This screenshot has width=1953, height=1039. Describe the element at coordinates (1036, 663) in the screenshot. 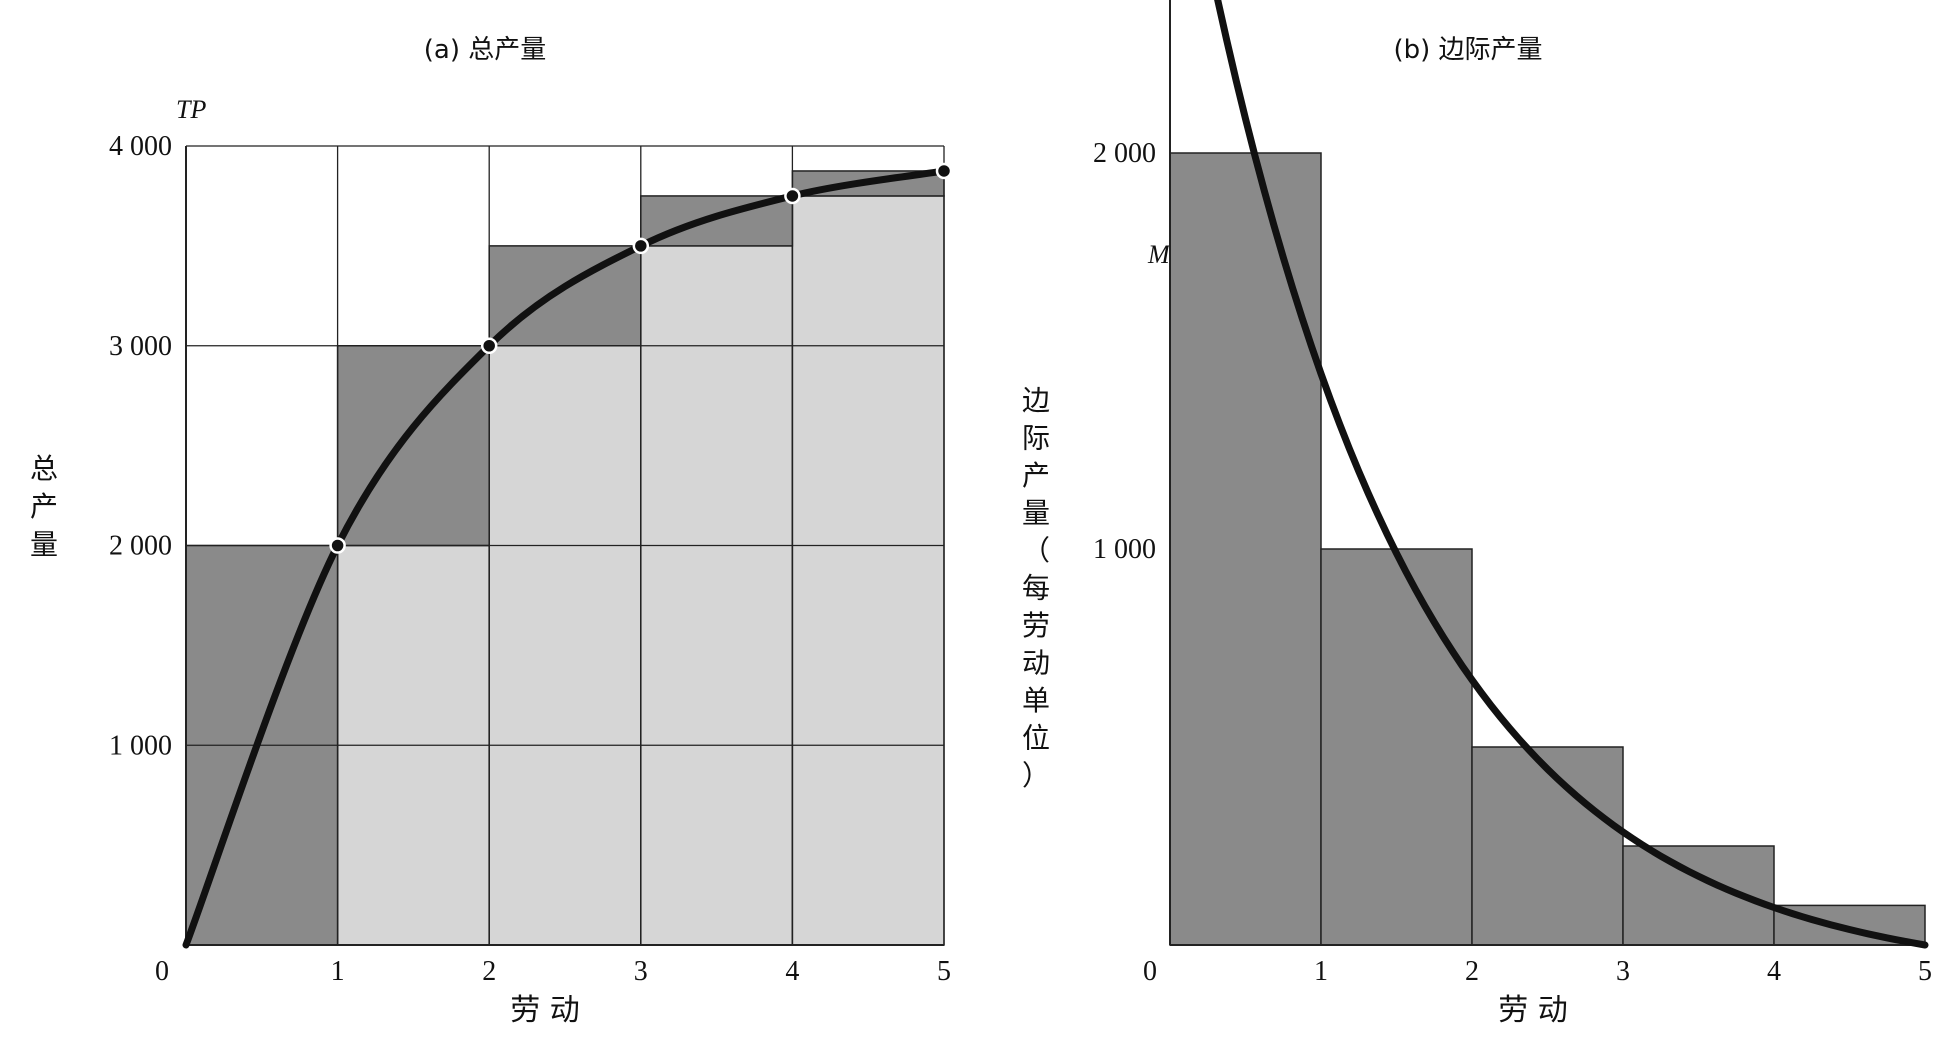

I see `panel-b-y-axis-label-char: 动` at that location.